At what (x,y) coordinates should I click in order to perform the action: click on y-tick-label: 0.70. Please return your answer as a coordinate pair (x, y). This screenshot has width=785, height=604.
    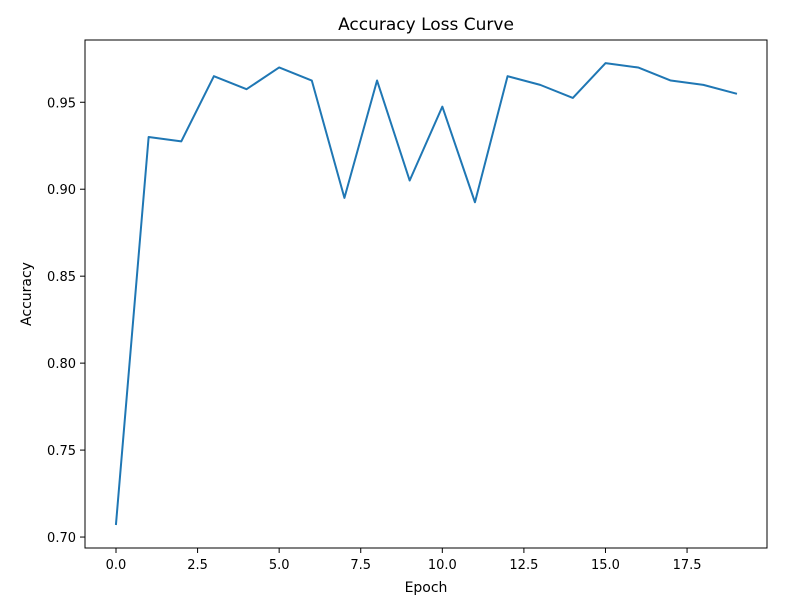
    Looking at the image, I should click on (61, 538).